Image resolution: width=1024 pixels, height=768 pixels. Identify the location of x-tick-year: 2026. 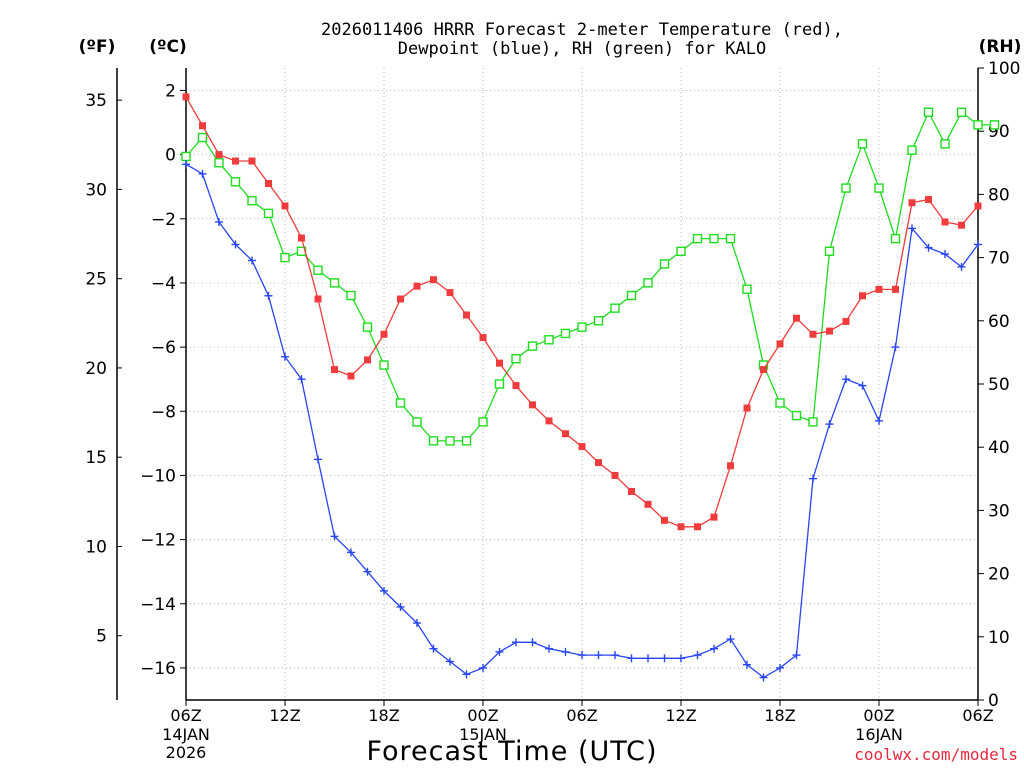
(186, 752).